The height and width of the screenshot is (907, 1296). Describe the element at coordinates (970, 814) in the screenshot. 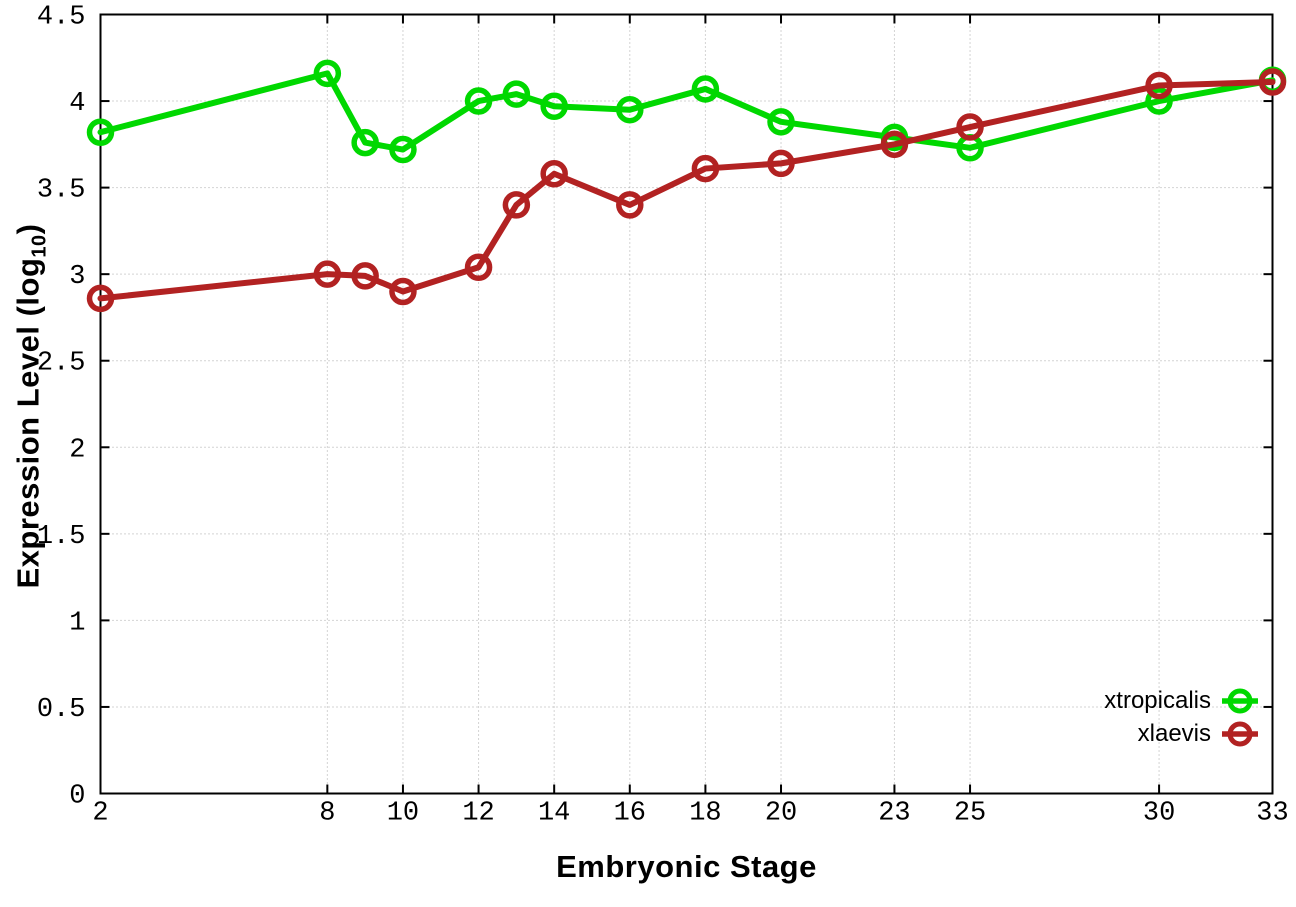

I see `x-tick-label: 25` at that location.